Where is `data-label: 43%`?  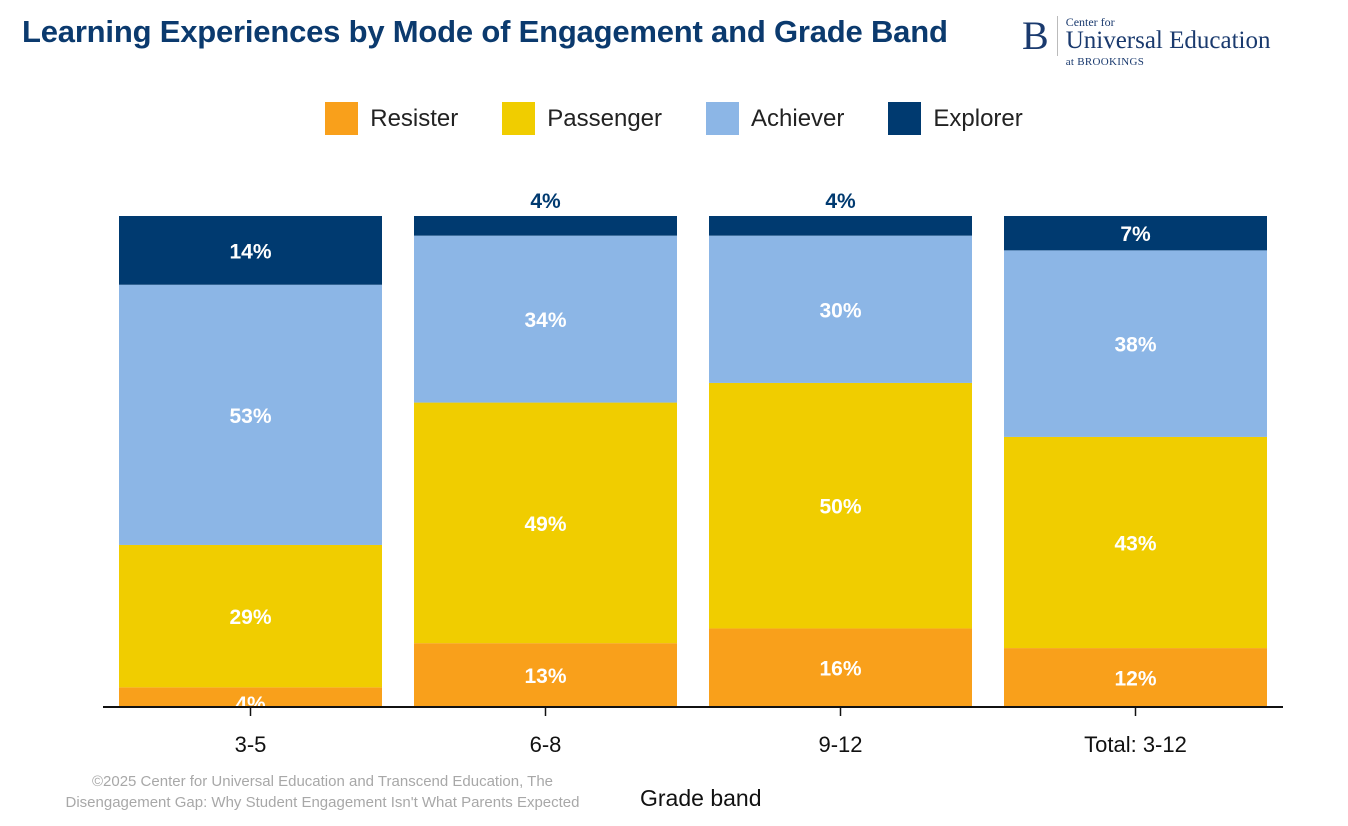
data-label: 43% is located at coordinates (1135, 544).